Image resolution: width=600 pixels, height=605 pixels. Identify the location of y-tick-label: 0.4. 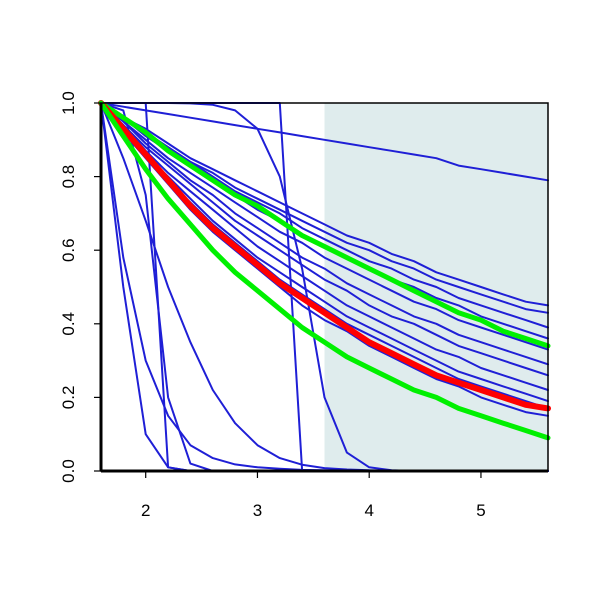
(68, 324).